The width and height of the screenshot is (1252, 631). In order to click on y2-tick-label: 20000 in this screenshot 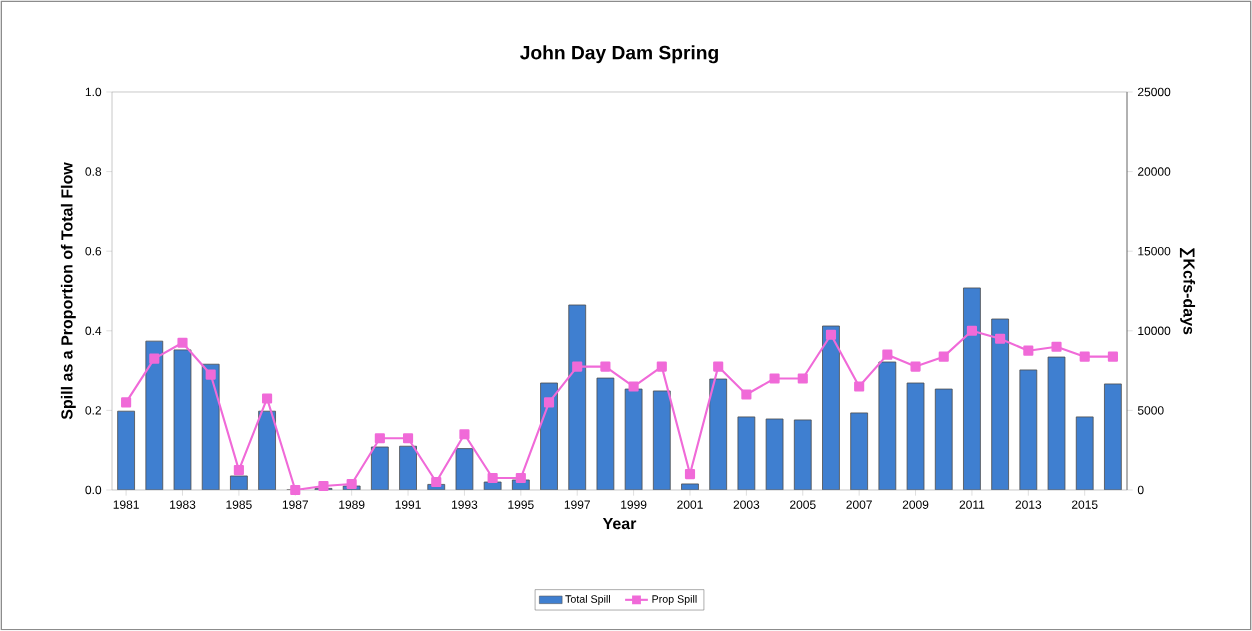, I will do `click(1154, 171)`.